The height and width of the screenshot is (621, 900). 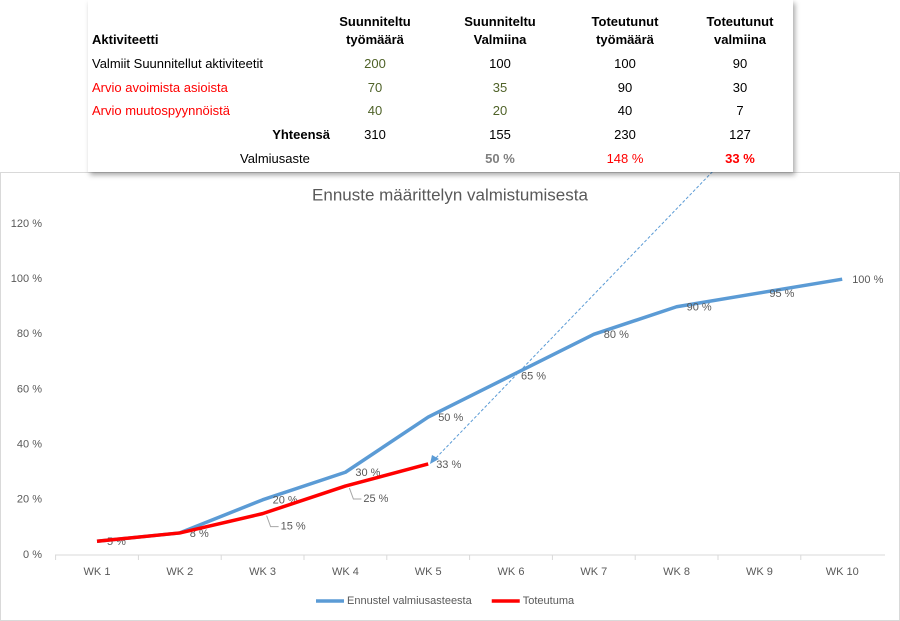 What do you see at coordinates (759, 572) in the screenshot?
I see `x-tick-label: WK 9` at bounding box center [759, 572].